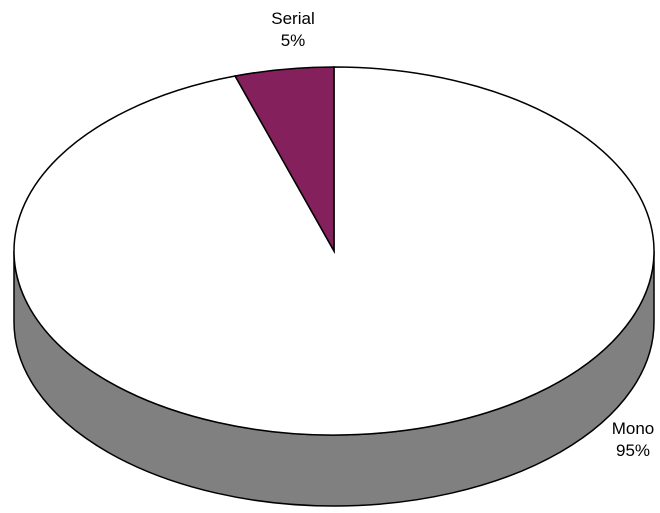 The image size is (660, 513). What do you see at coordinates (633, 440) in the screenshot?
I see `slice-label-mono: Mono 95%` at bounding box center [633, 440].